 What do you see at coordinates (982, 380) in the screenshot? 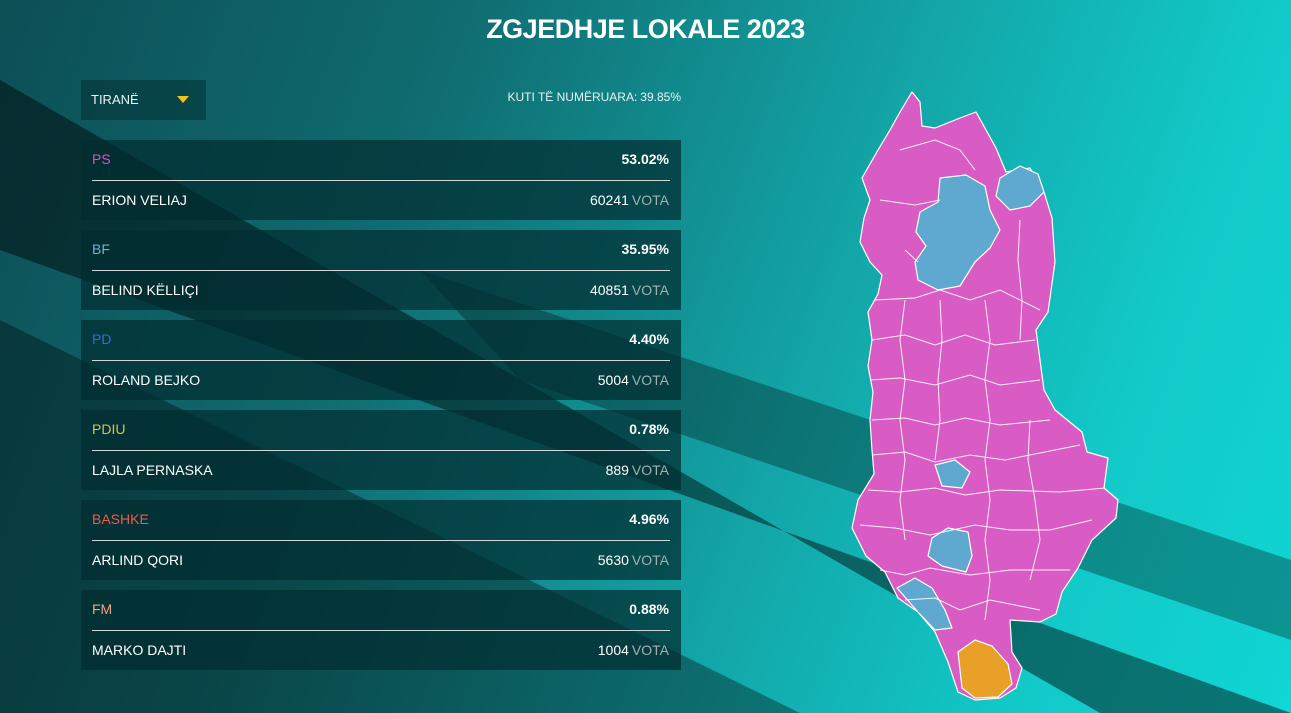
I see `map-internal-borders` at bounding box center [982, 380].